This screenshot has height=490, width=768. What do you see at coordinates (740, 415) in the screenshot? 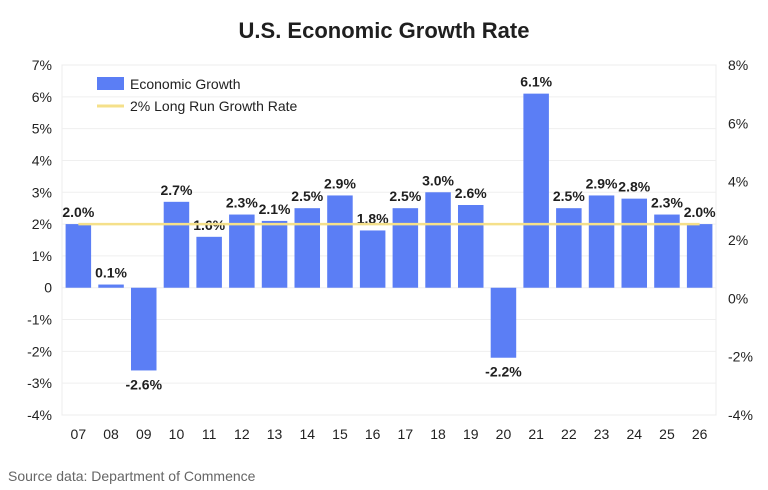
I see `y-right-tick-label: -4%` at bounding box center [740, 415].